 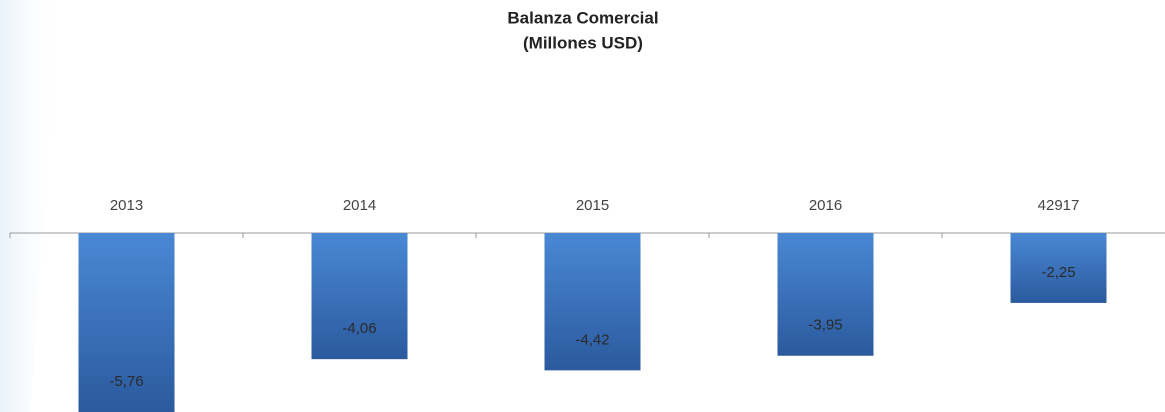 What do you see at coordinates (1058, 272) in the screenshot?
I see `data-label: -2,25` at bounding box center [1058, 272].